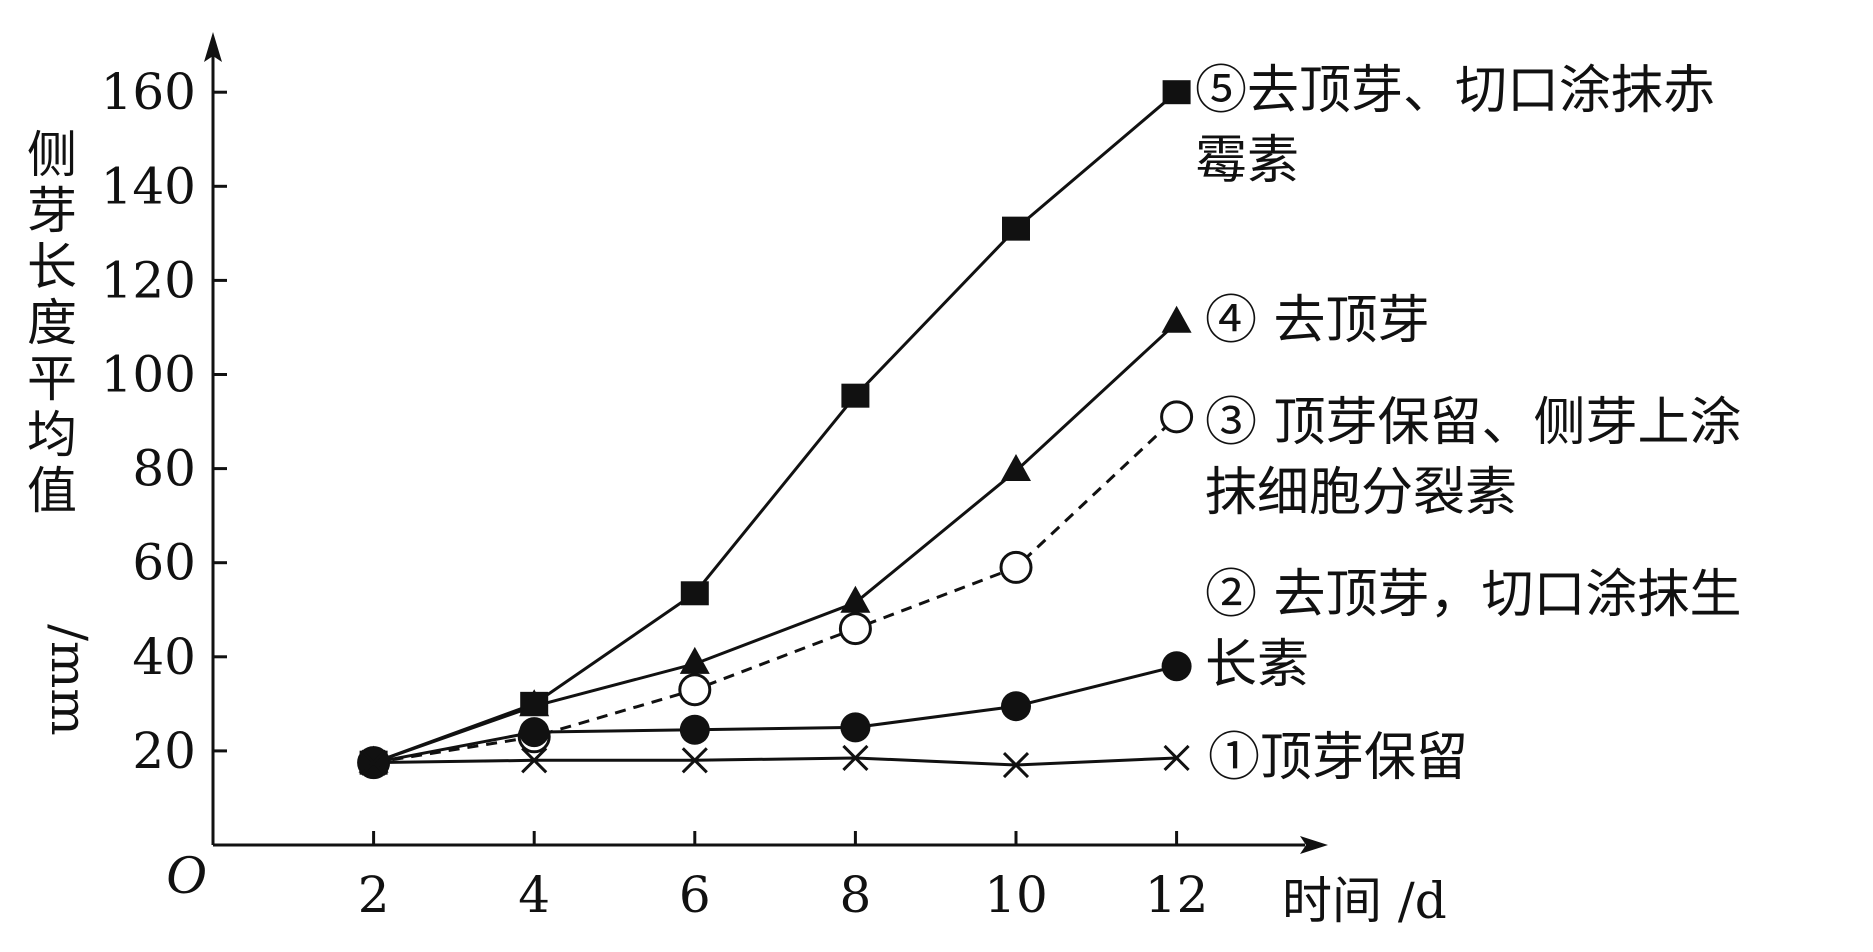 The image size is (1873, 952). I want to click on series-5-label: ①顶芽保留, so click(1338, 758).